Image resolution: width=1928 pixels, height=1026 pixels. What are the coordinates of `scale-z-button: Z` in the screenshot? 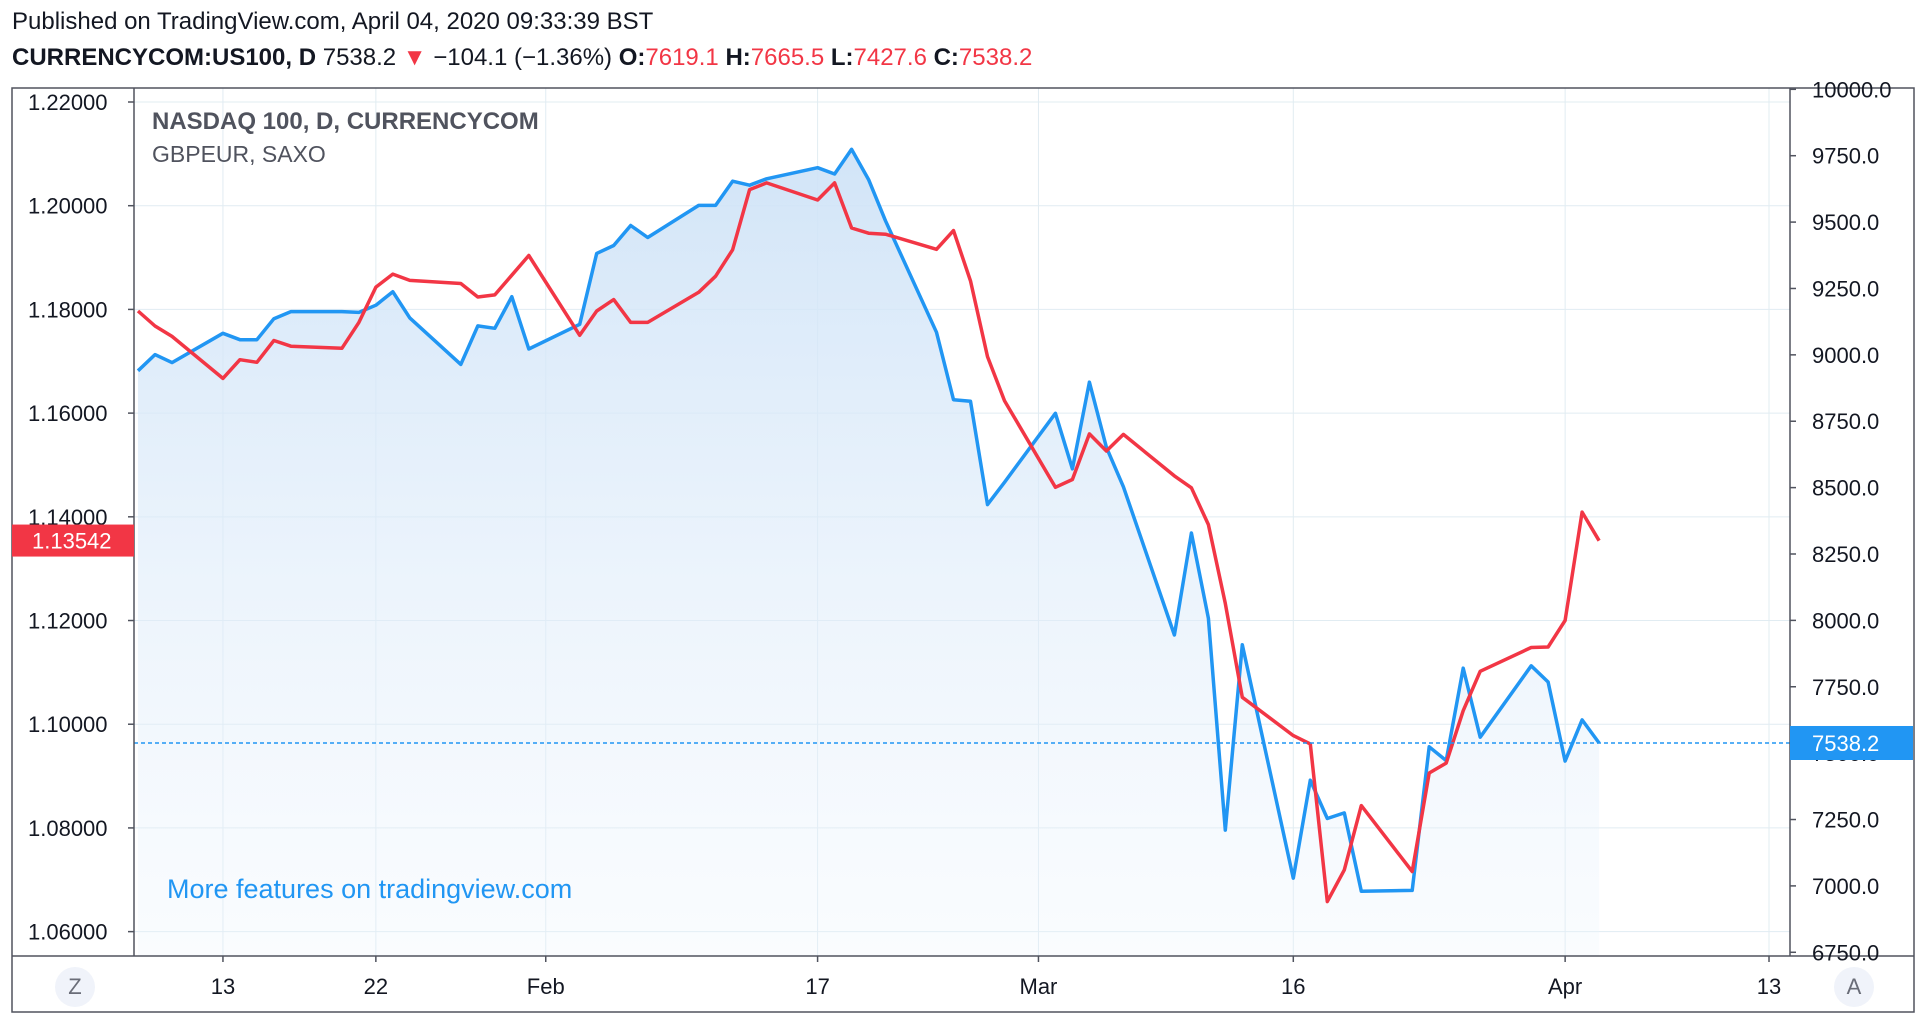 It's located at (75, 987).